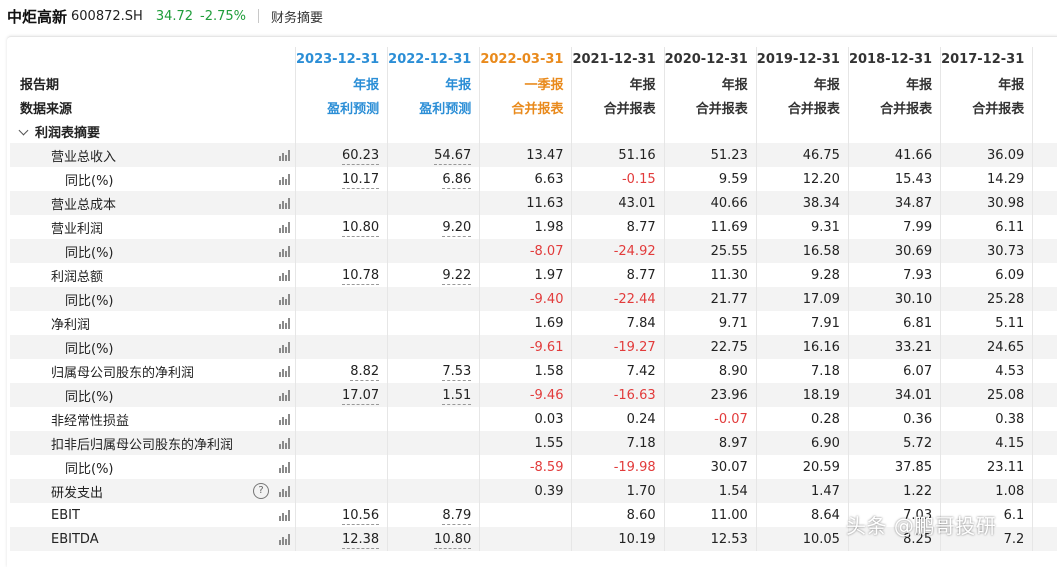 This screenshot has height=567, width=1057. Describe the element at coordinates (986, 347) in the screenshot. I see `value-cell: 24.65` at that location.